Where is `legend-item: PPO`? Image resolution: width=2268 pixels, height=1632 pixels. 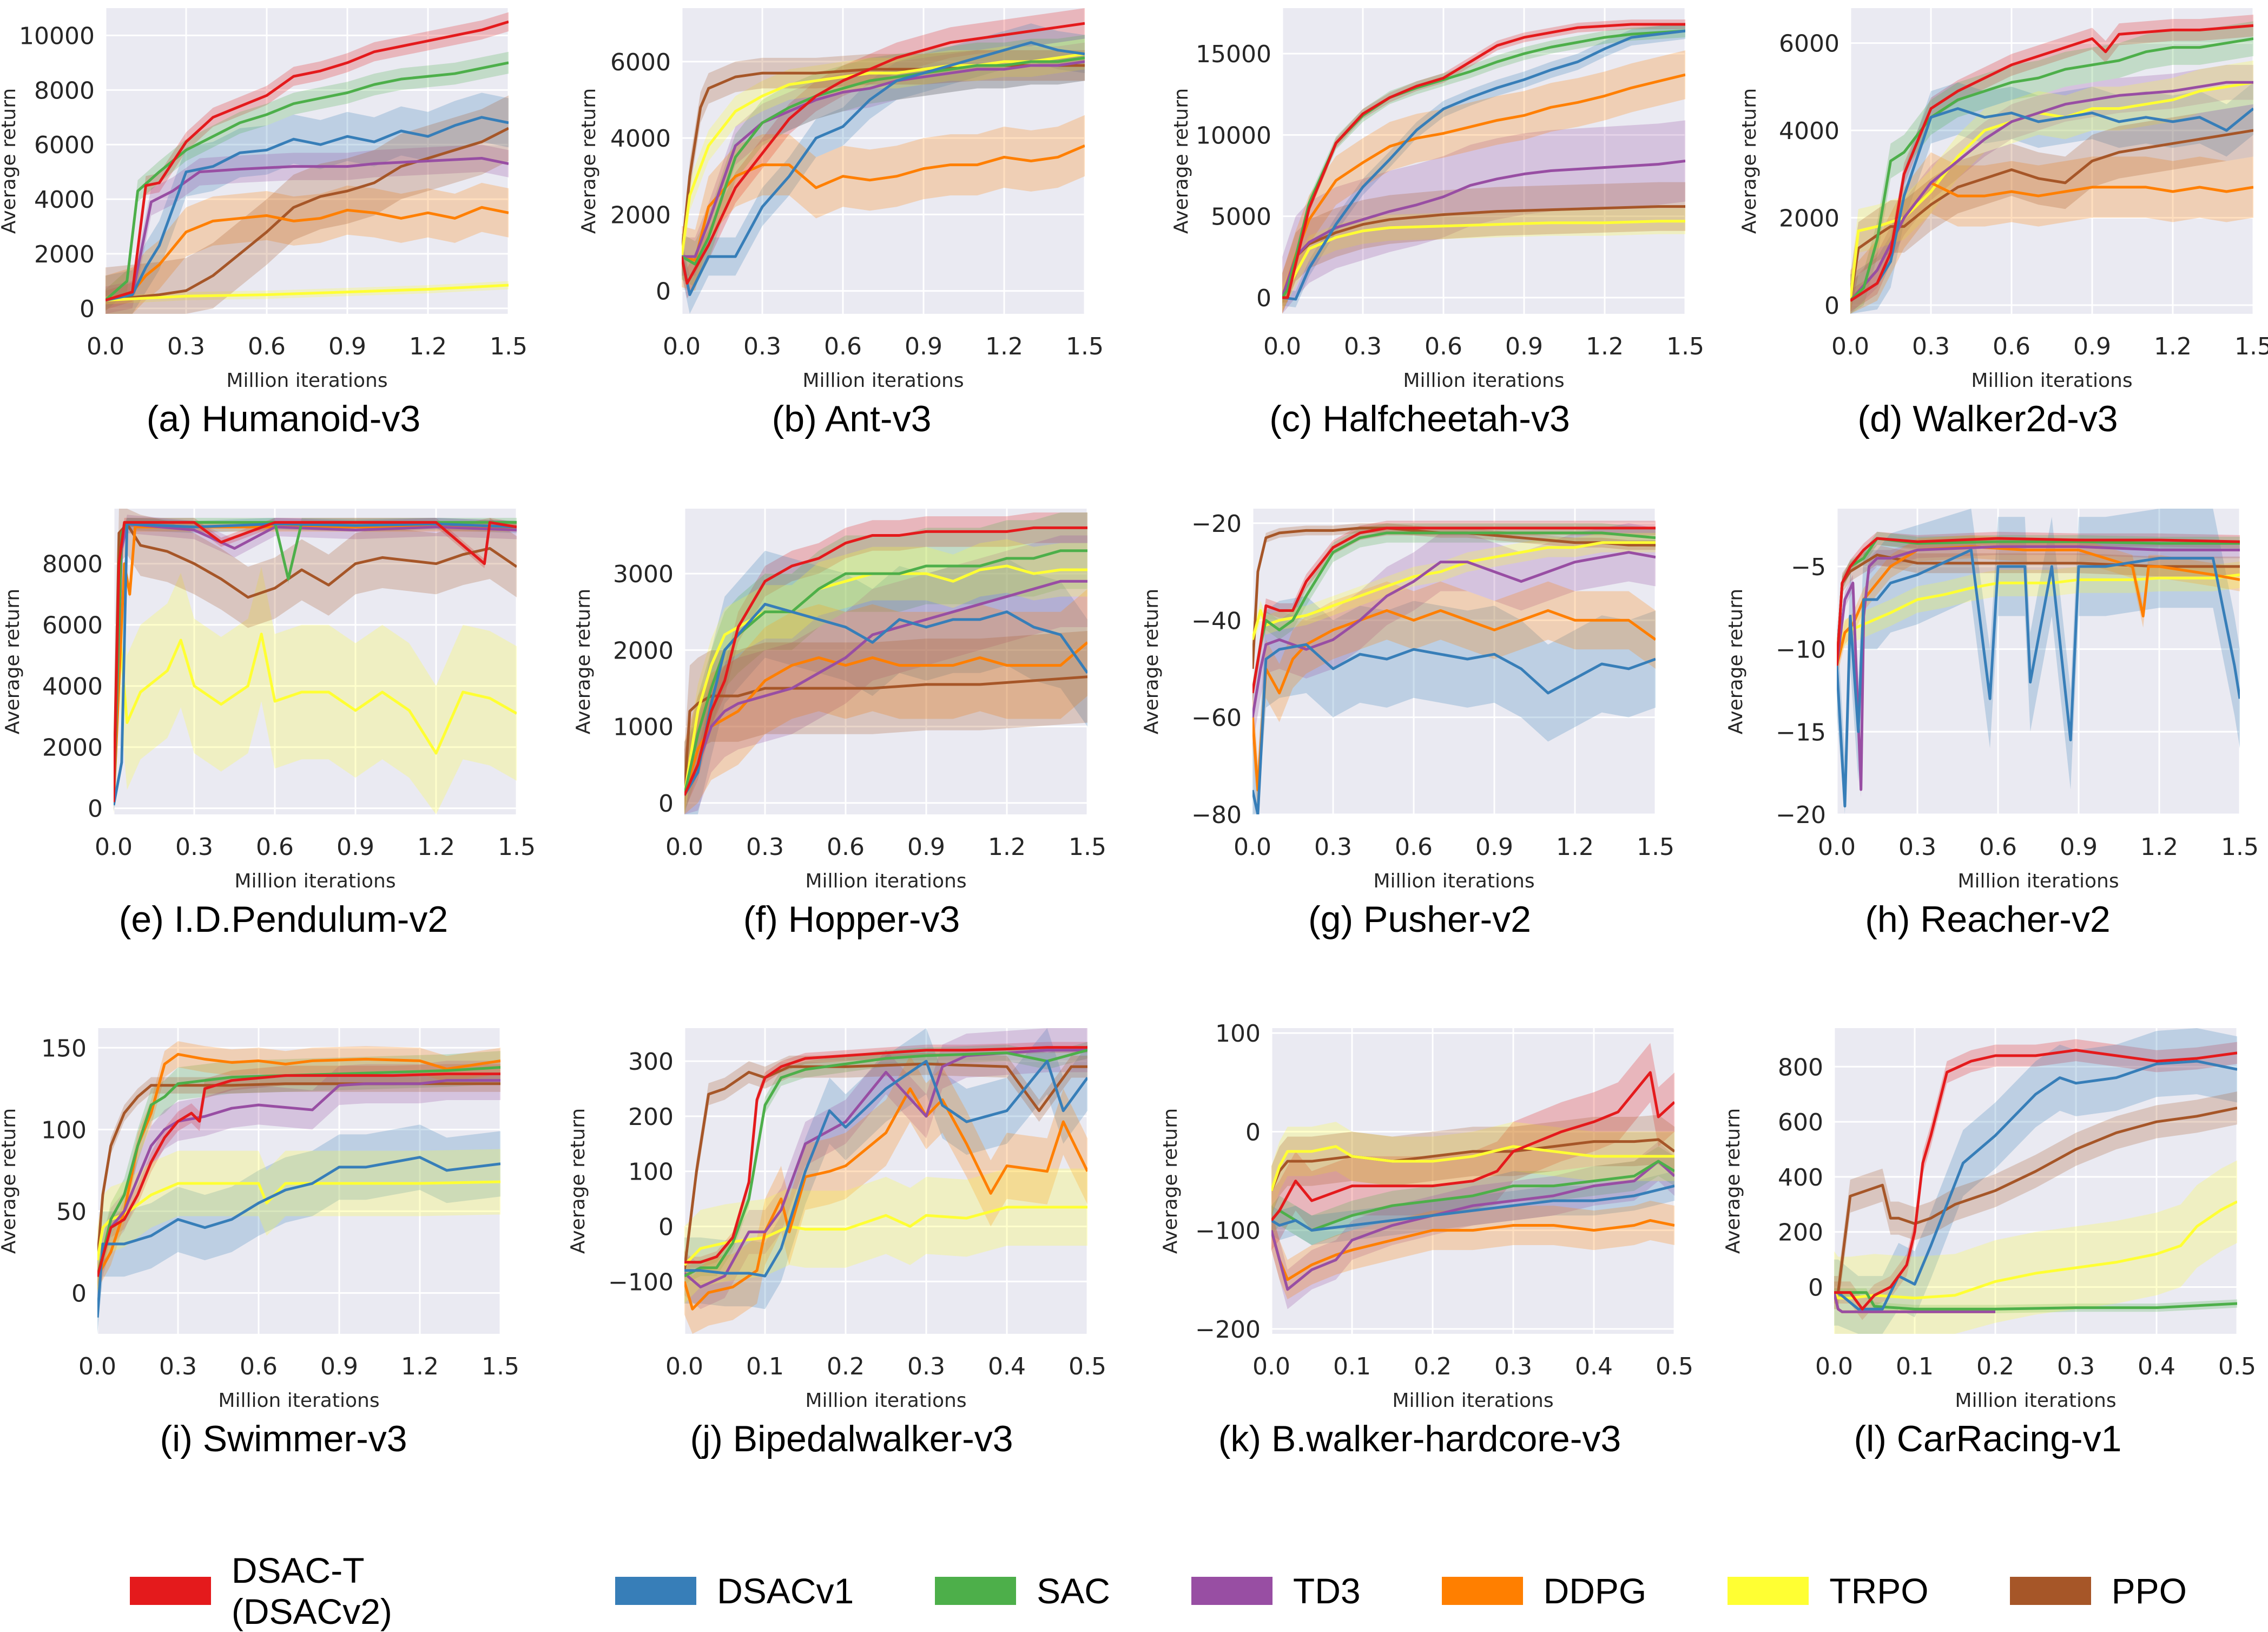 legend-item: PPO is located at coordinates (2098, 1590).